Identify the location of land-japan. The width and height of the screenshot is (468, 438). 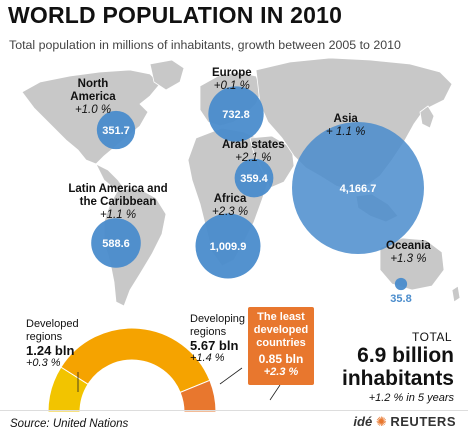
(427, 117).